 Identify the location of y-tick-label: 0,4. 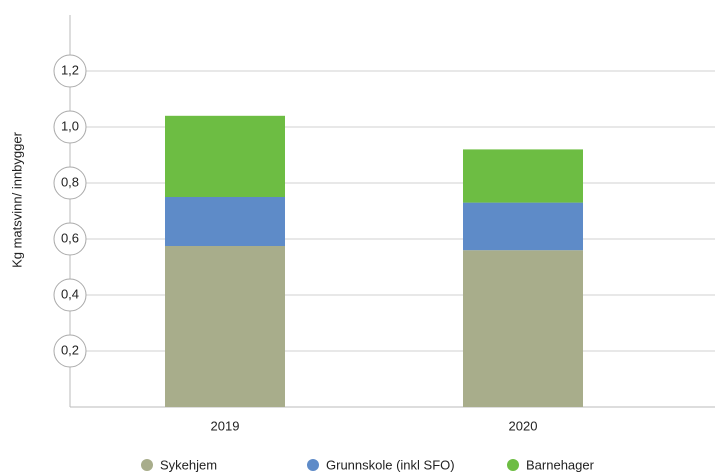
(70, 293).